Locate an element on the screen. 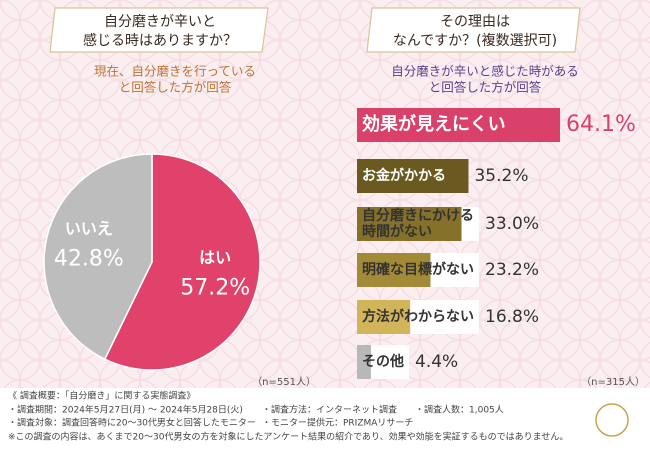  chart-title: 感じる時はありますか？ is located at coordinates (160, 40).